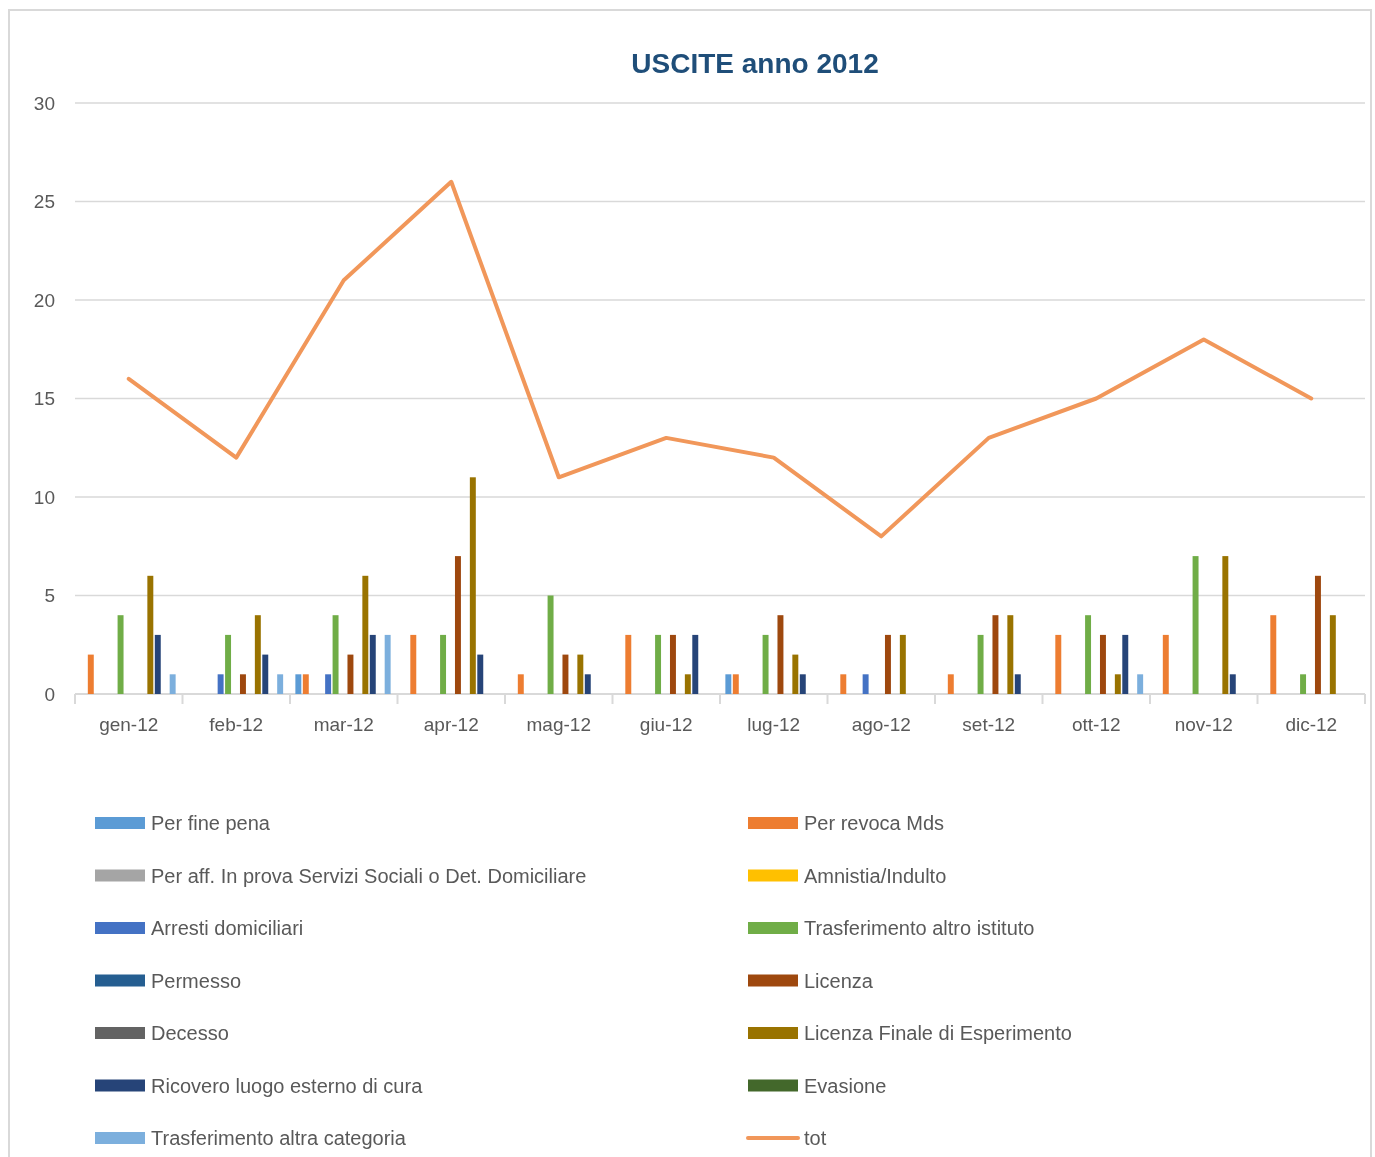 The image size is (1375, 1157). I want to click on legend-label: Per fine pena, so click(211, 823).